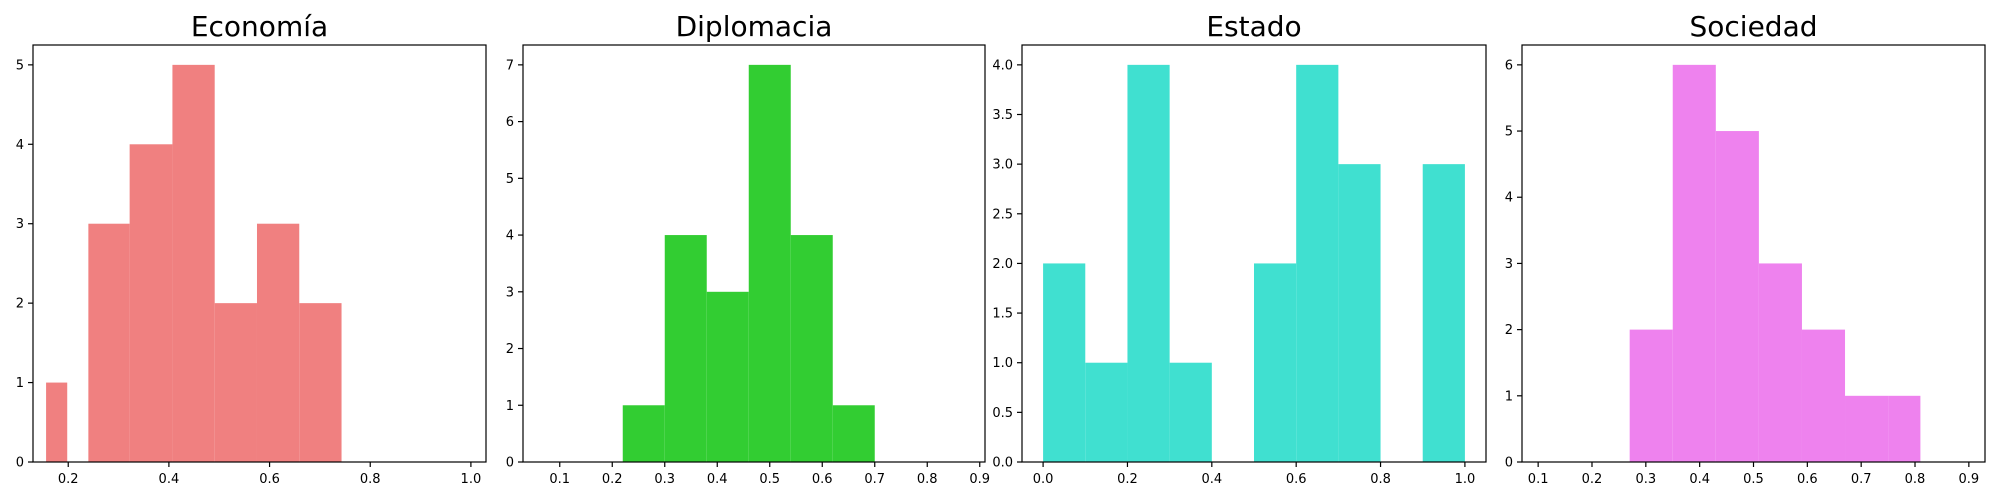 This screenshot has height=500, width=2000. Describe the element at coordinates (1002, 115) in the screenshot. I see `y-tick-label: 3.5` at that location.